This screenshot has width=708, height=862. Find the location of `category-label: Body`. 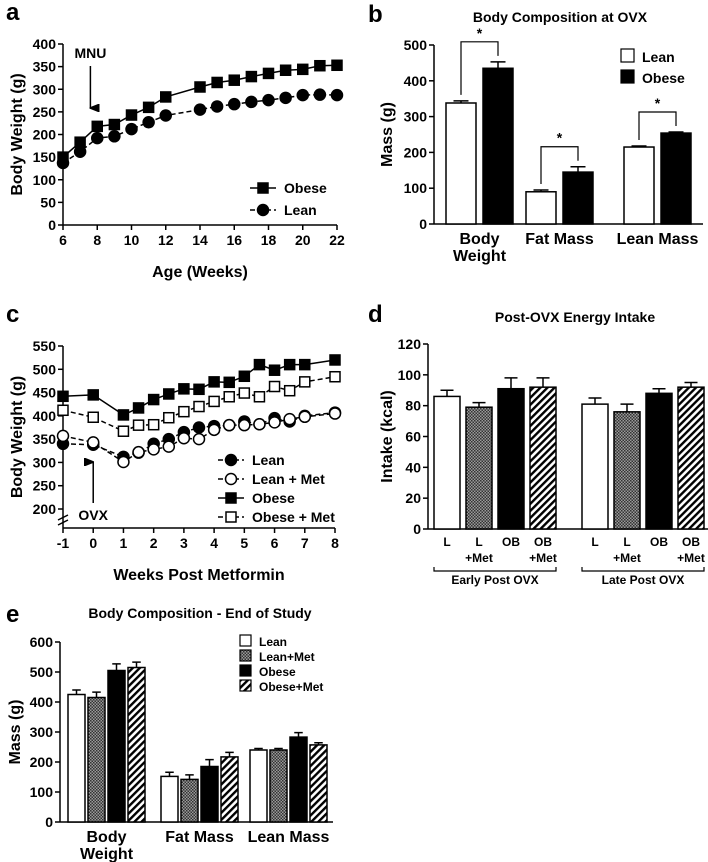

category-label: Body is located at coordinates (107, 837).